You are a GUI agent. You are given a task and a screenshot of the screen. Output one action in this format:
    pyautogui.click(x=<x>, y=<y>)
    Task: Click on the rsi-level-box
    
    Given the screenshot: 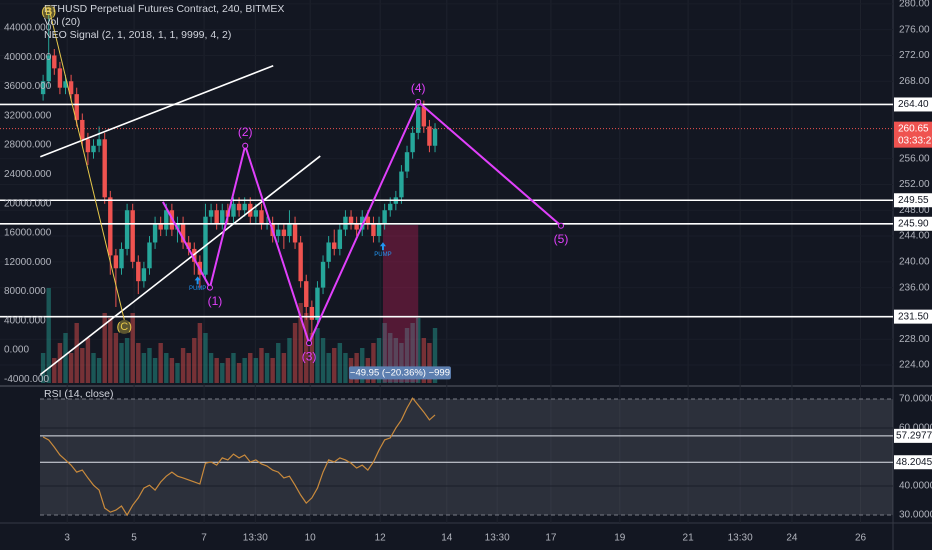 What is the action you would take?
    pyautogui.click(x=913, y=462)
    